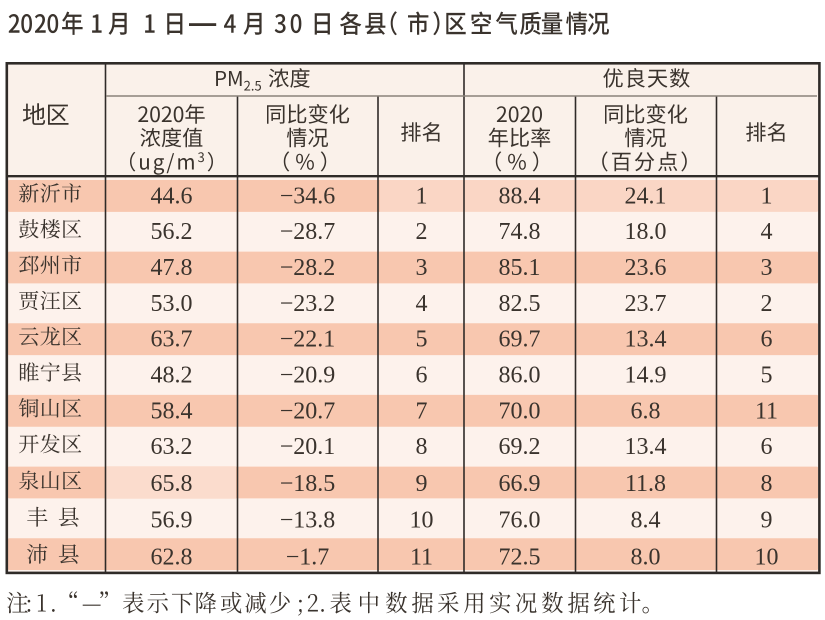 This screenshot has height=620, width=825. I want to click on svg-text: 23.6, so click(646, 268).